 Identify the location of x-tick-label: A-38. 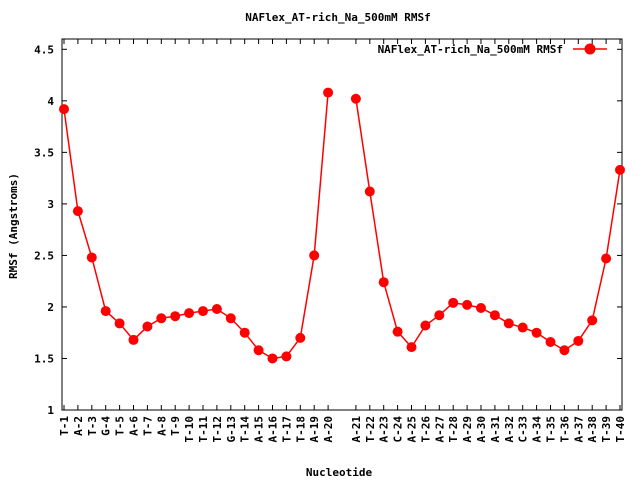
(592, 429).